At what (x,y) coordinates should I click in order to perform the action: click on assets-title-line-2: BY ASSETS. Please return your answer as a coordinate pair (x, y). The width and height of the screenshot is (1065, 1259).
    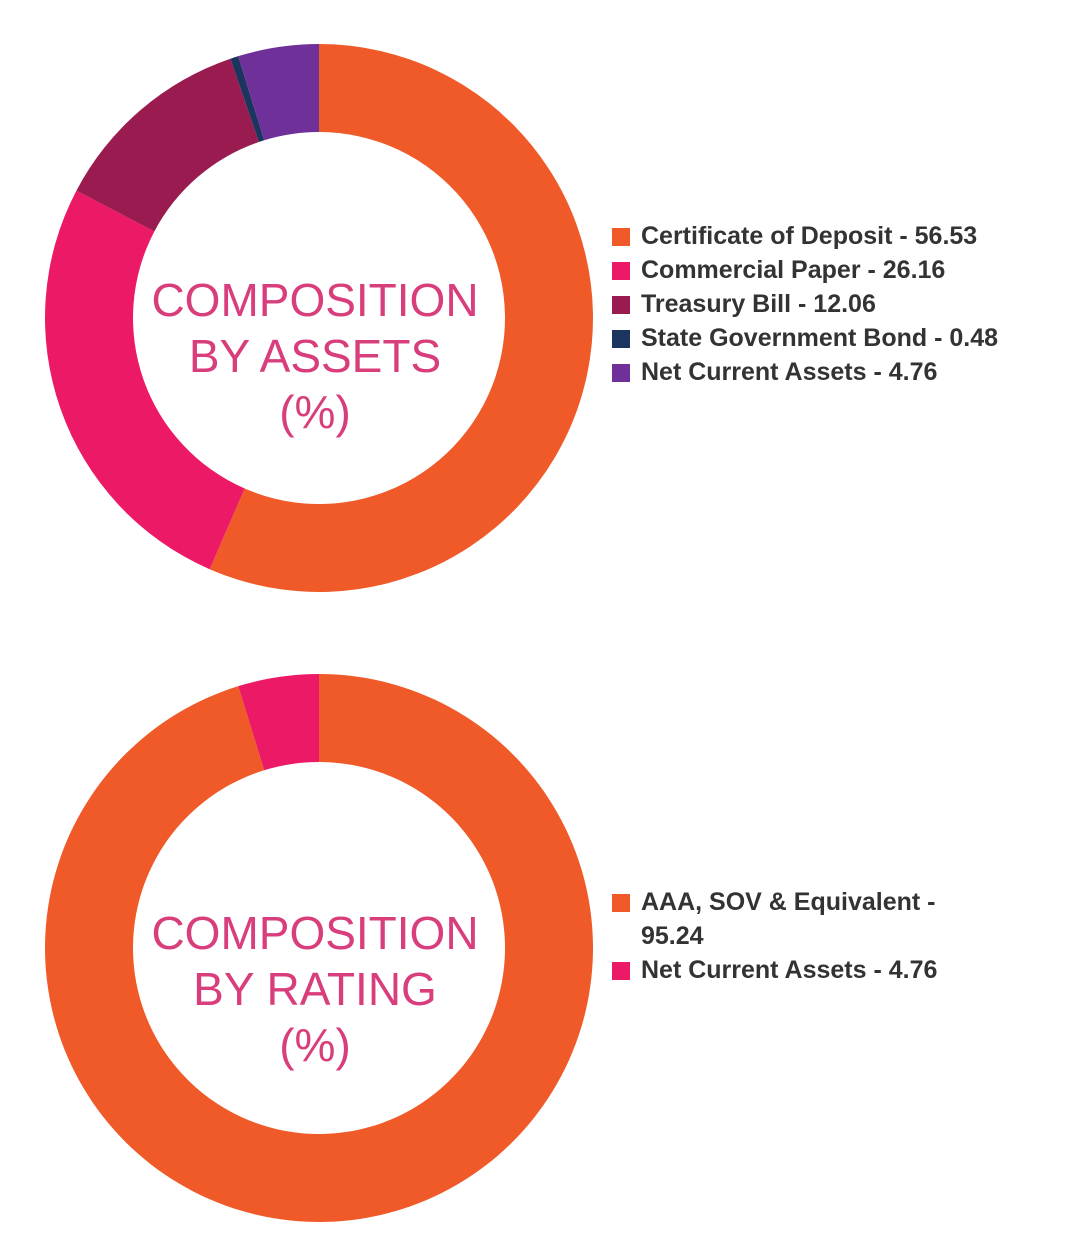
    Looking at the image, I should click on (315, 356).